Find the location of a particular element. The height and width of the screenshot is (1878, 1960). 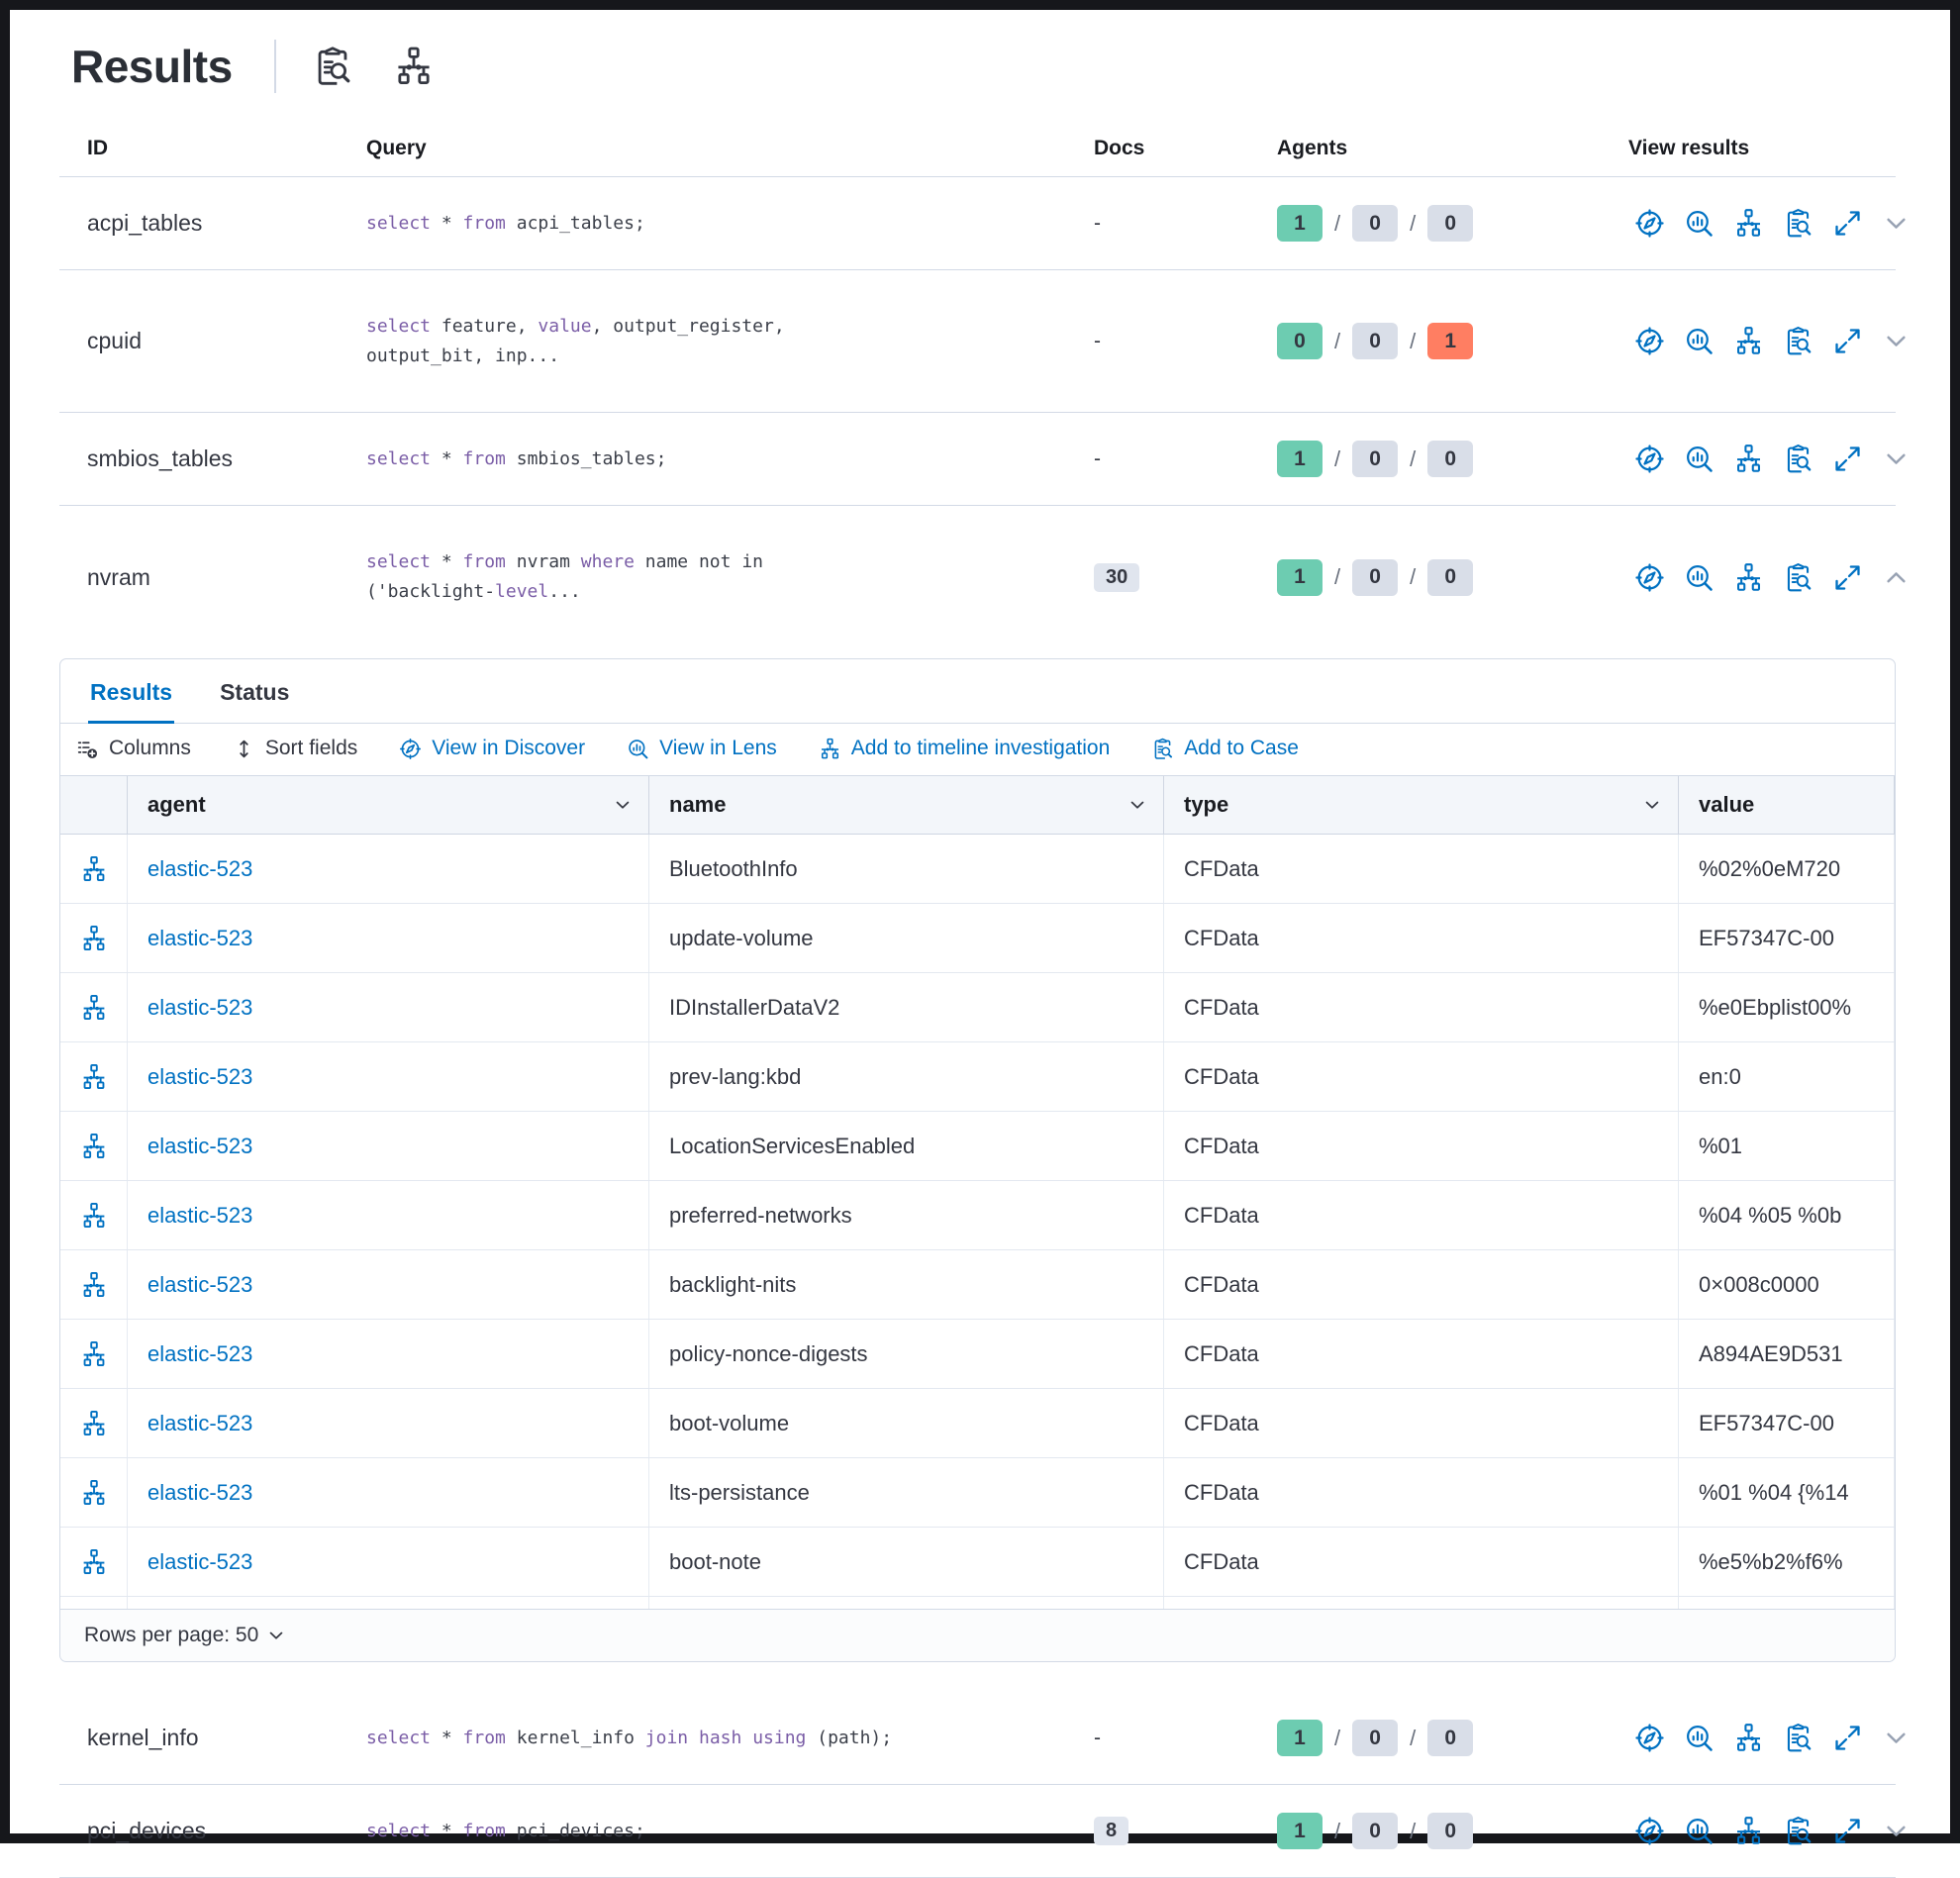

sql-text: acpi_tables; is located at coordinates (575, 223).